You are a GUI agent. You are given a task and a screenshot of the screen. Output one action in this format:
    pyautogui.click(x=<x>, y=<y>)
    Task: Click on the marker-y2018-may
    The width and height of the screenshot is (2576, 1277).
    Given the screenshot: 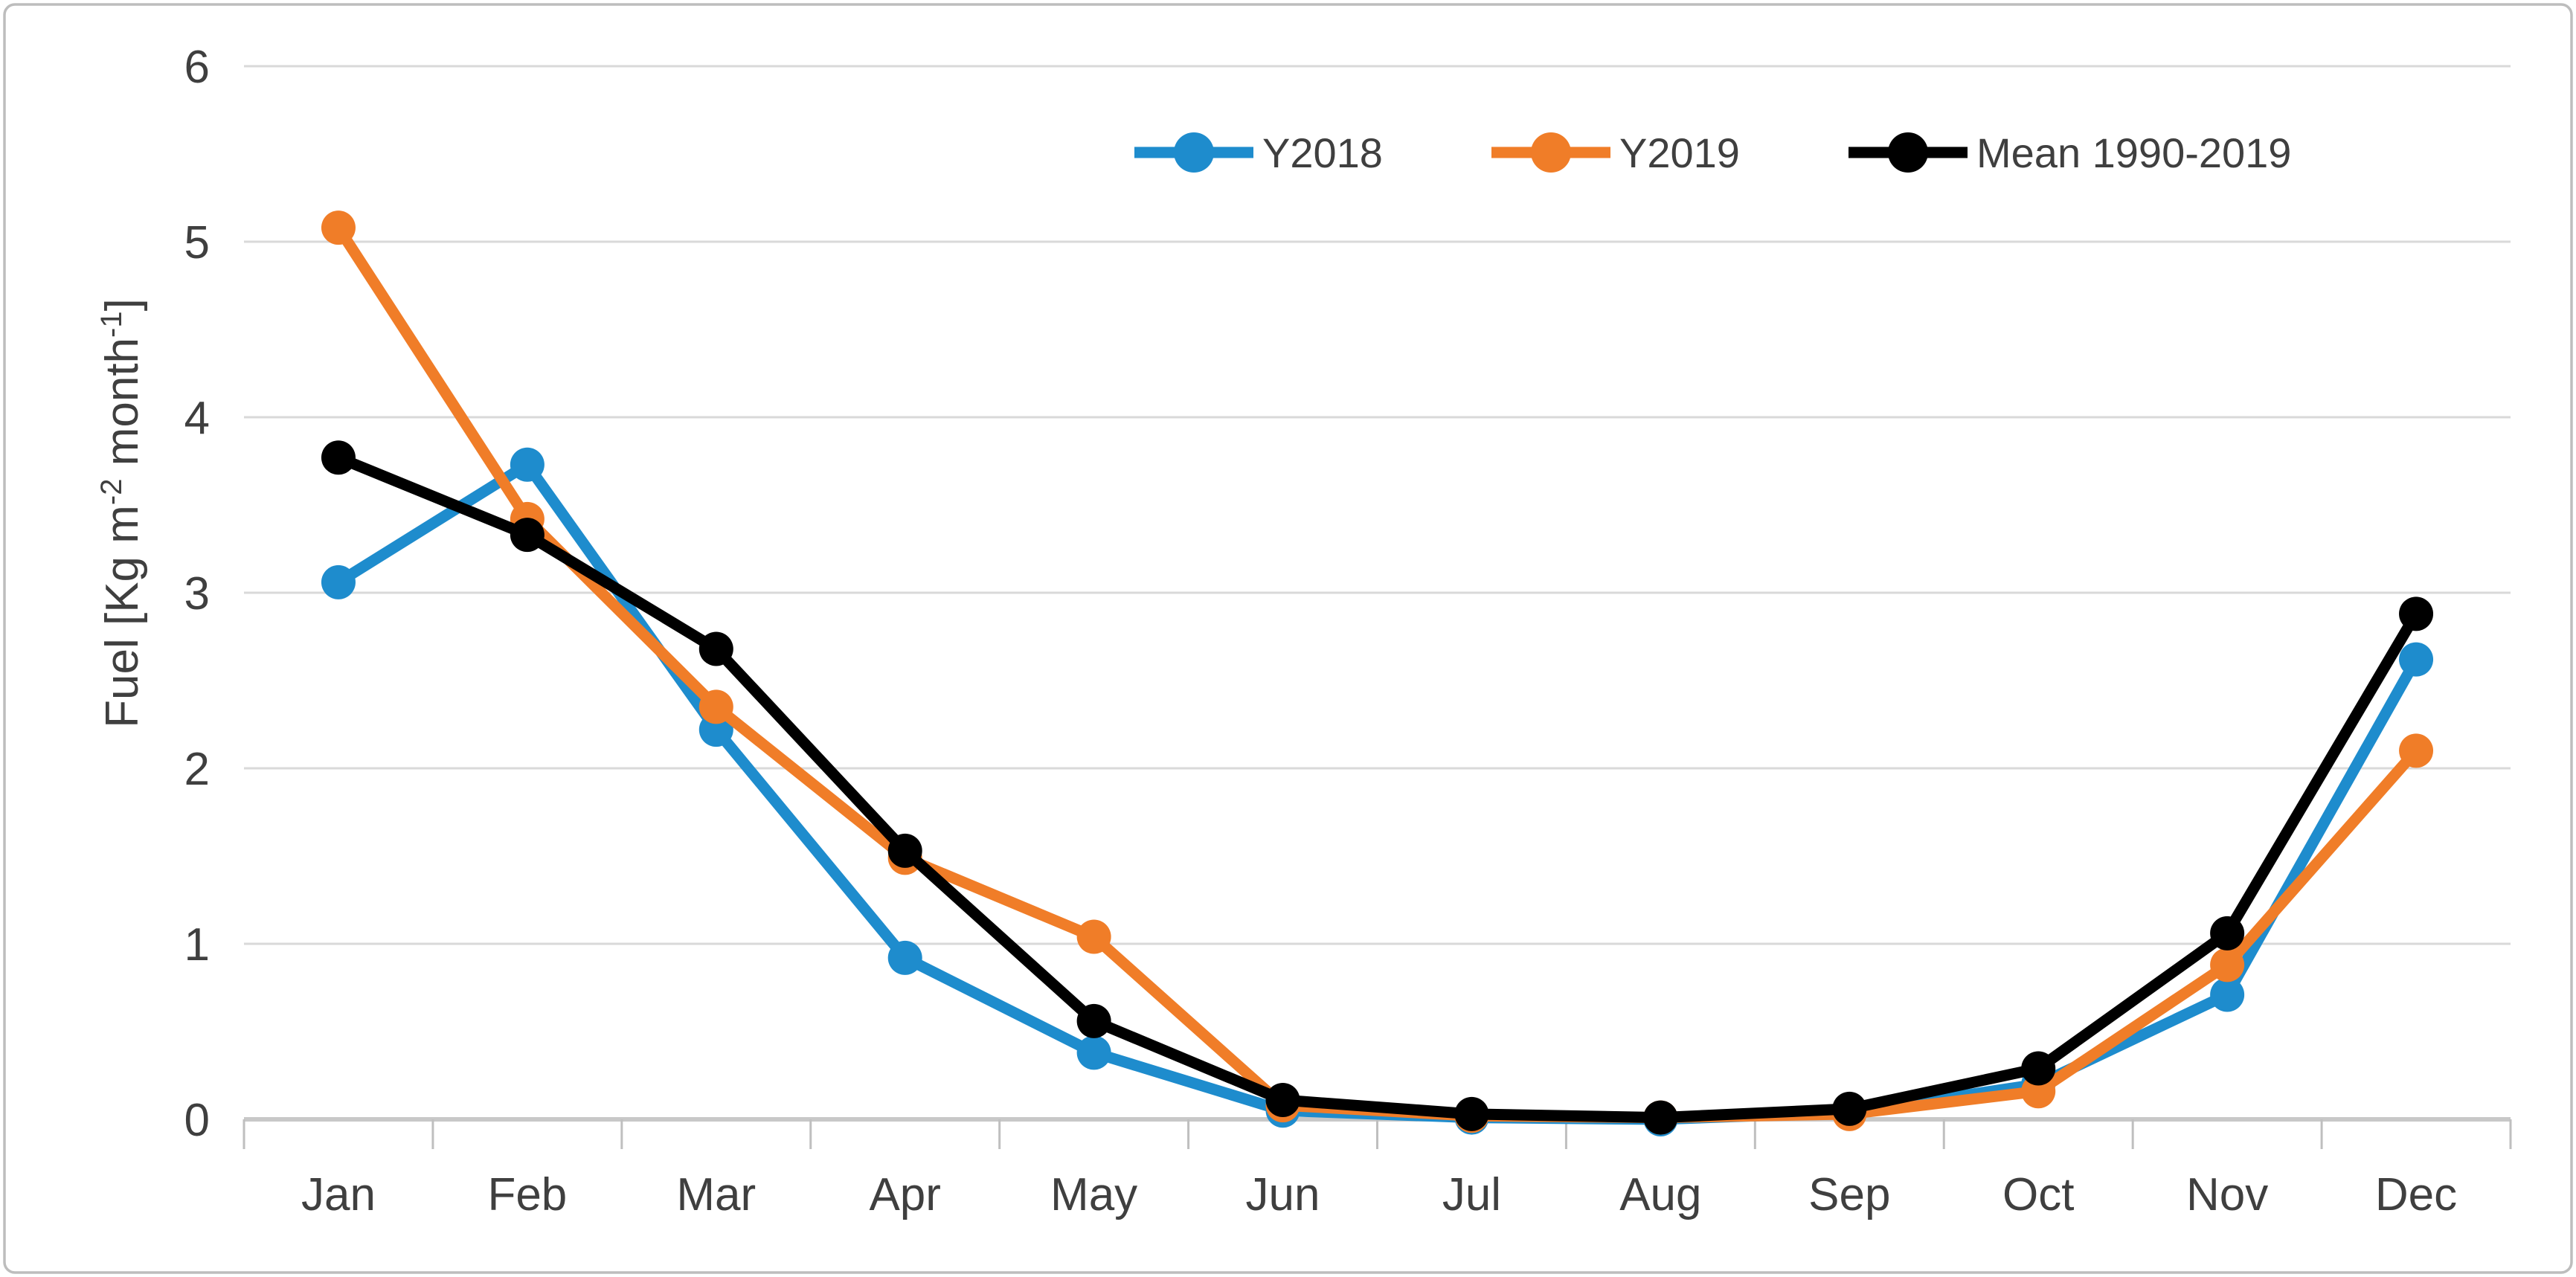 What is the action you would take?
    pyautogui.click(x=1093, y=1052)
    